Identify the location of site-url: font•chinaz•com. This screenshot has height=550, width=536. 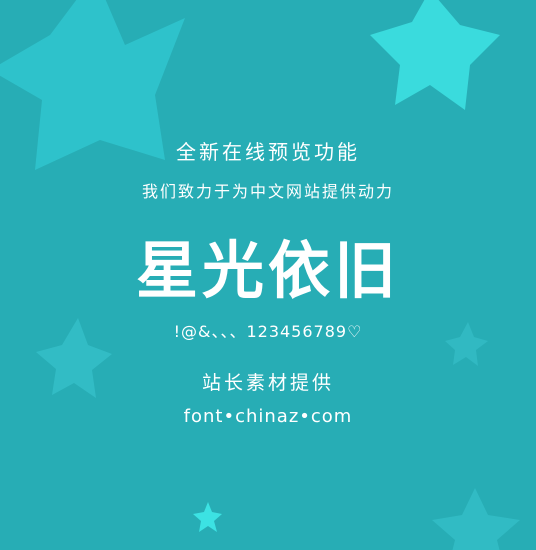
(268, 416).